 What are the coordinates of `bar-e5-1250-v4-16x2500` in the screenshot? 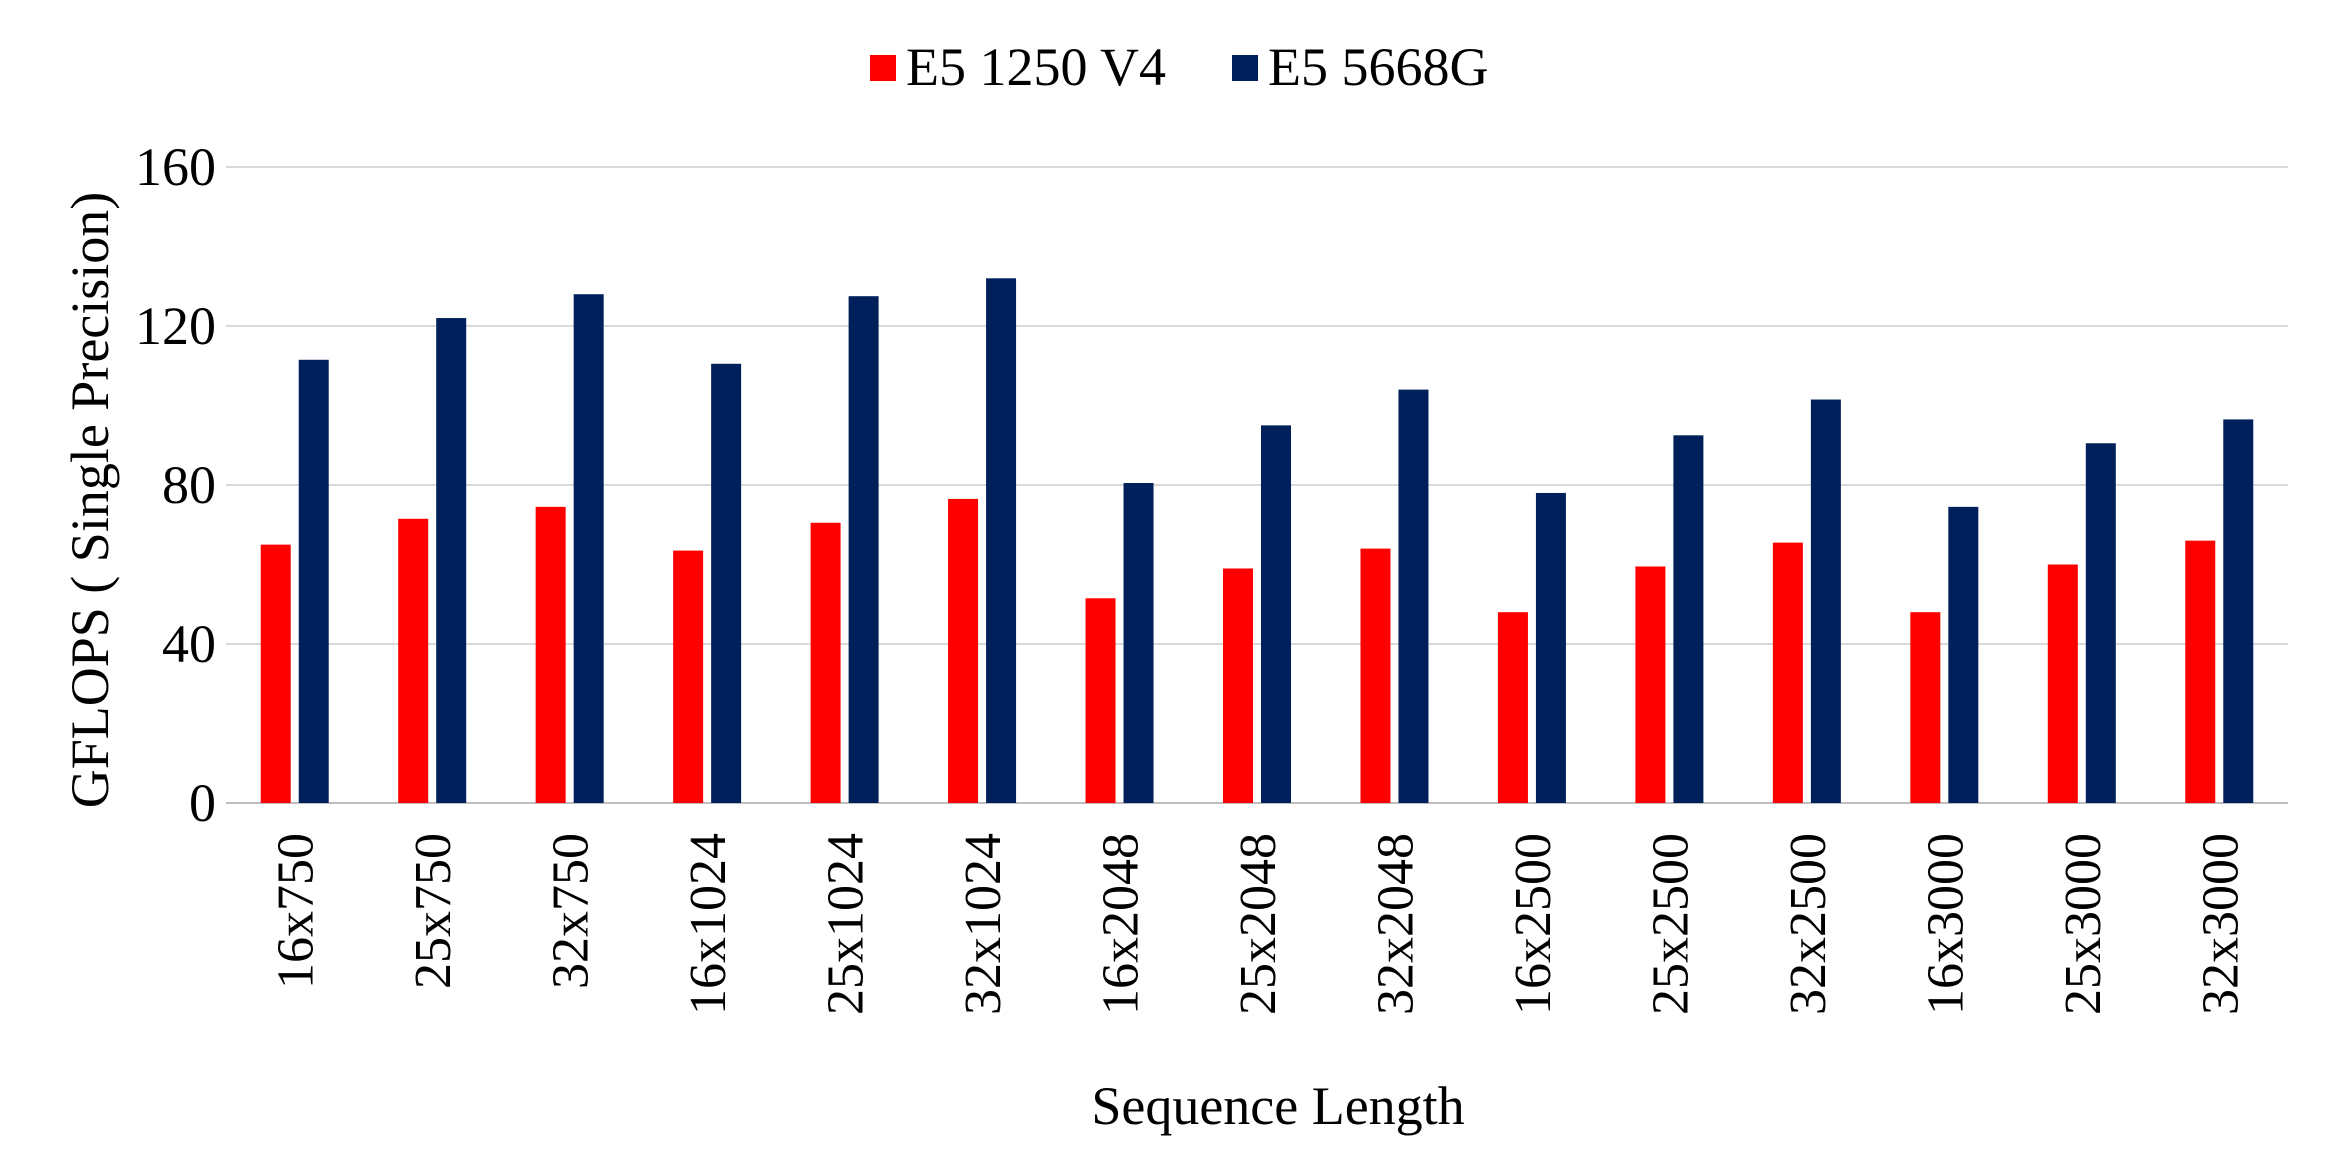 It's located at (1512, 707).